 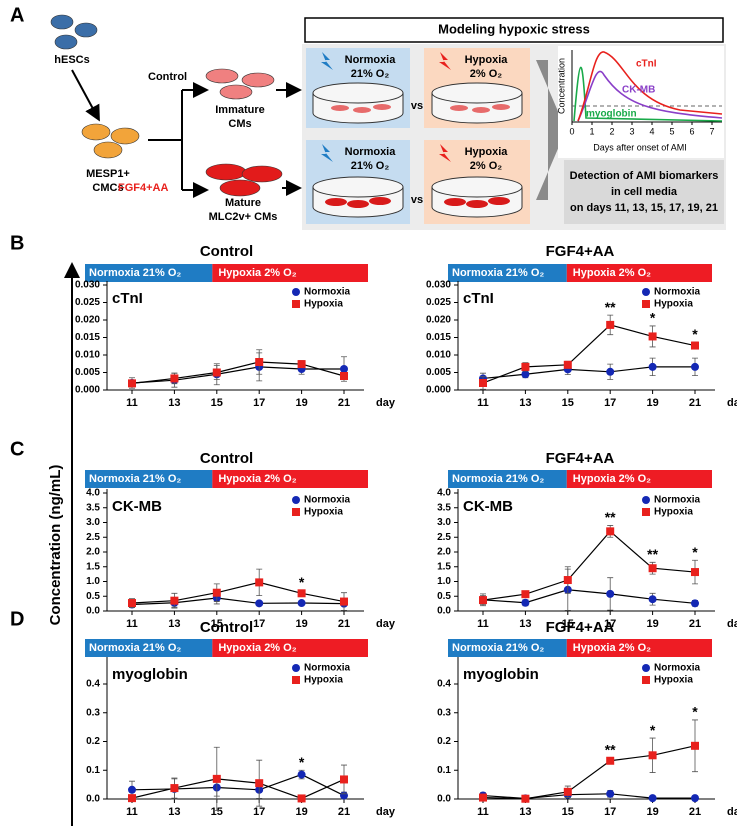 I want to click on y-tick-label: 0.5, so click(x=444, y=596).